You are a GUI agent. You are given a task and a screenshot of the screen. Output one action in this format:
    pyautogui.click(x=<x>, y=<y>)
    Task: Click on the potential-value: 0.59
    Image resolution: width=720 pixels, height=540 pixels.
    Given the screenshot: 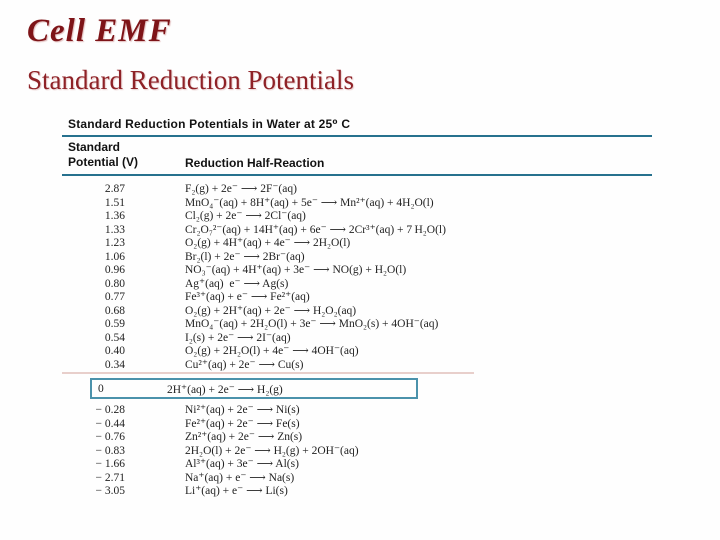 What is the action you would take?
    pyautogui.click(x=114, y=324)
    